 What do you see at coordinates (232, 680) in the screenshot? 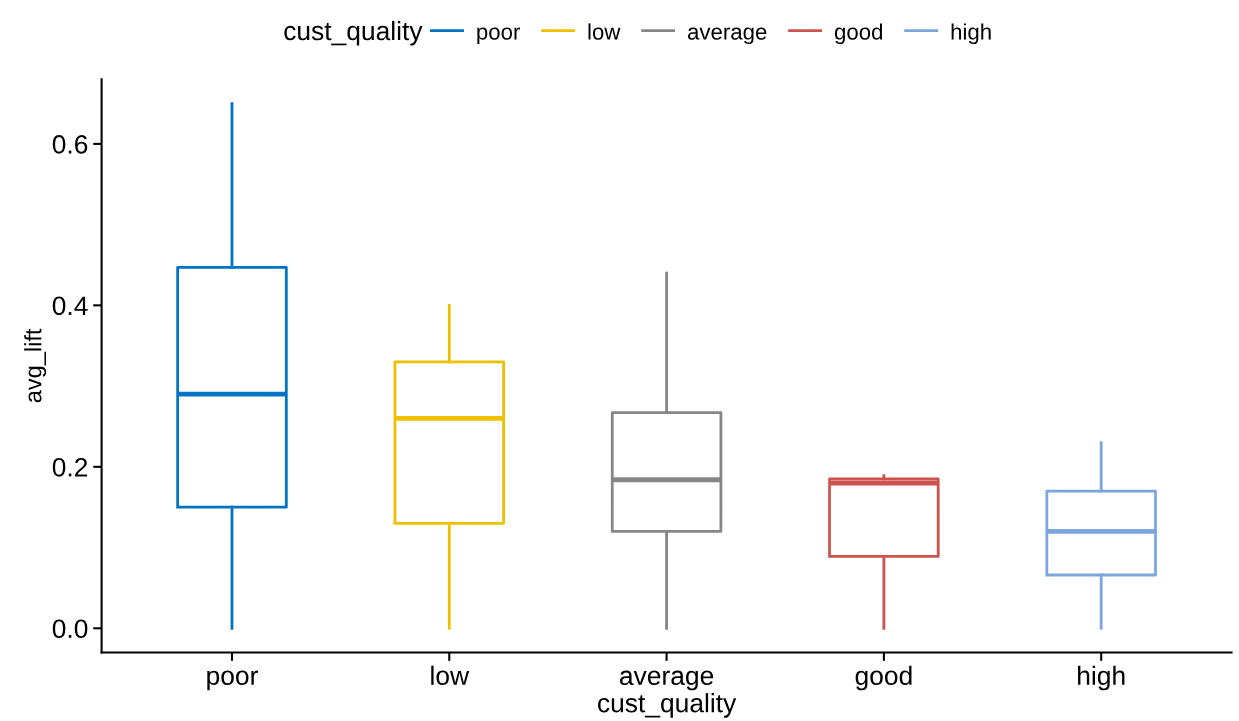
I see `x-tick-label: poor` at bounding box center [232, 680].